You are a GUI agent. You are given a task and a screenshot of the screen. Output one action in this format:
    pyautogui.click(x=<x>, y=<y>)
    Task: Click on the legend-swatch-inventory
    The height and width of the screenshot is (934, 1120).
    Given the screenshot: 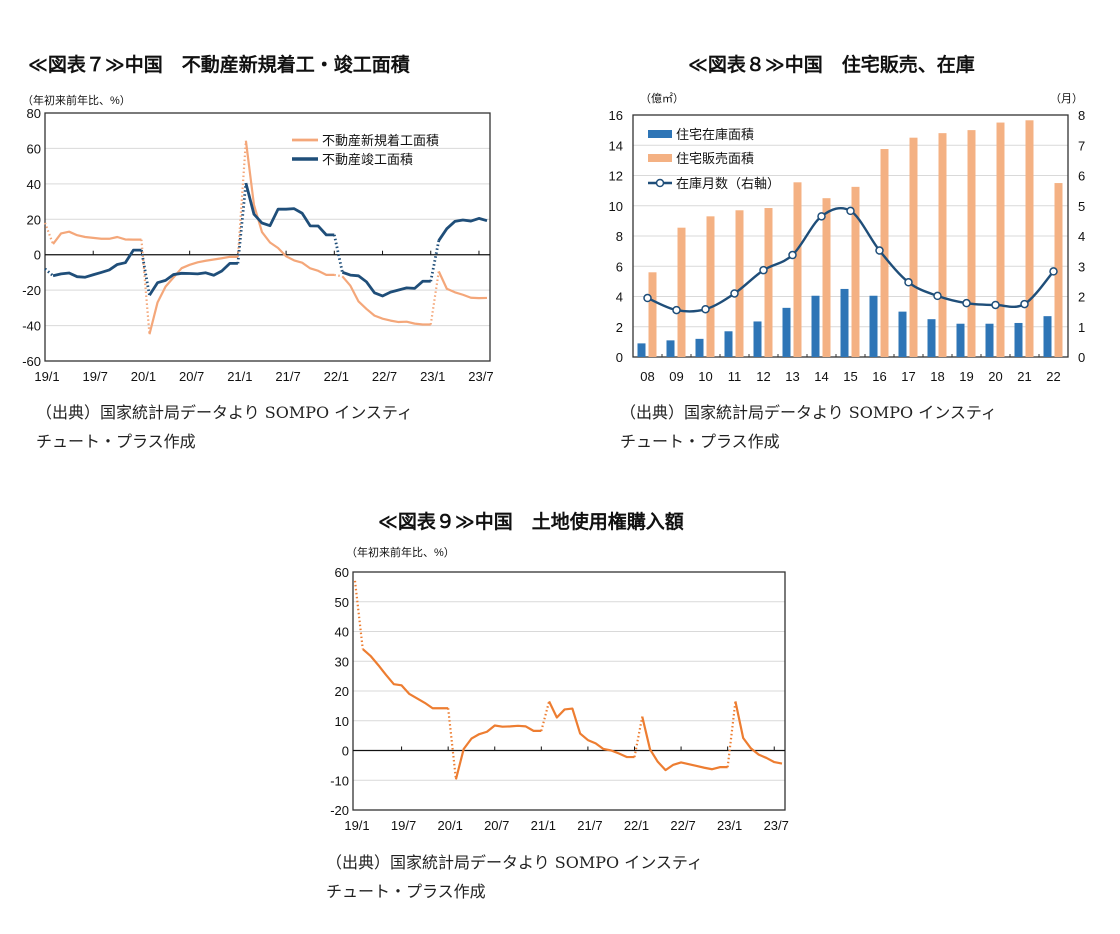 What is the action you would take?
    pyautogui.click(x=660, y=134)
    